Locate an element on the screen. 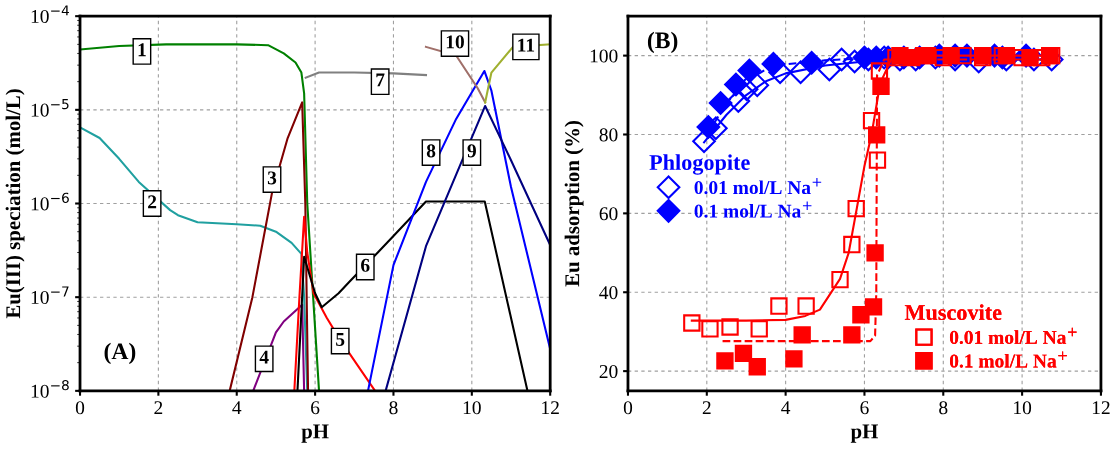 Image resolution: width=1116 pixels, height=462 pixels. annotation: 11 is located at coordinates (526, 45).